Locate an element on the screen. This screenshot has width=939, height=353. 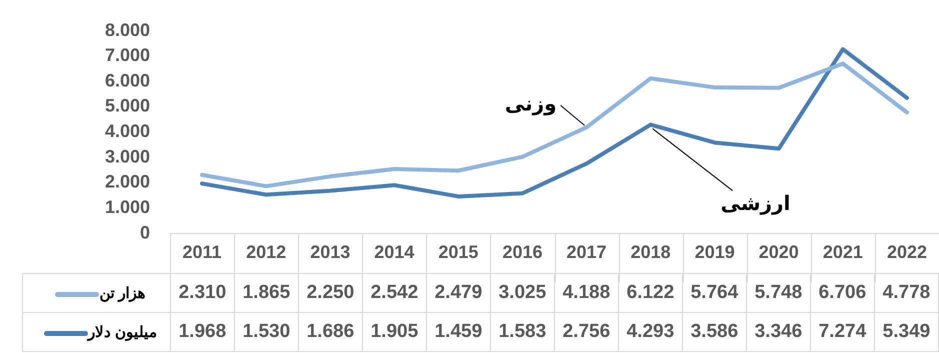
data-label: 6.706 is located at coordinates (842, 293).